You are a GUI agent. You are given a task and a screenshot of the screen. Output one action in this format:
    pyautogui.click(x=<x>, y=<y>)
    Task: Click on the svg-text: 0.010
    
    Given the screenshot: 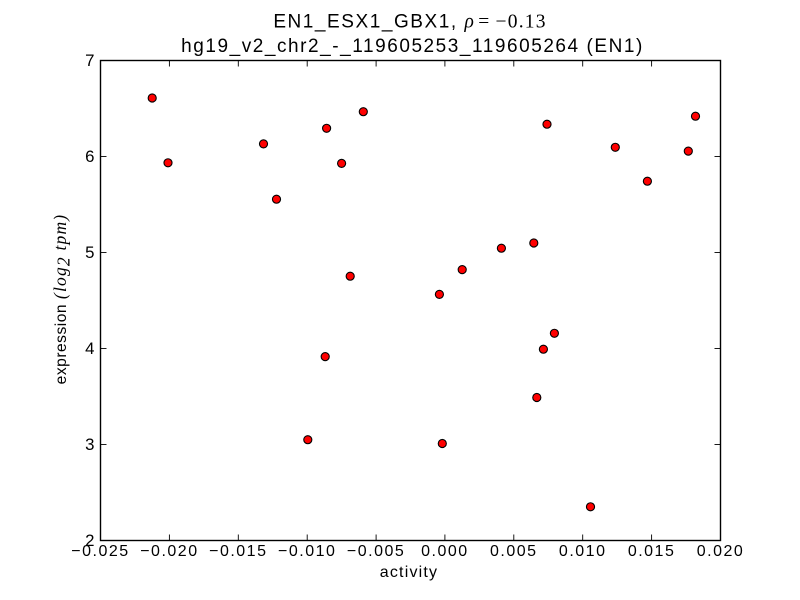 What is the action you would take?
    pyautogui.click(x=583, y=551)
    